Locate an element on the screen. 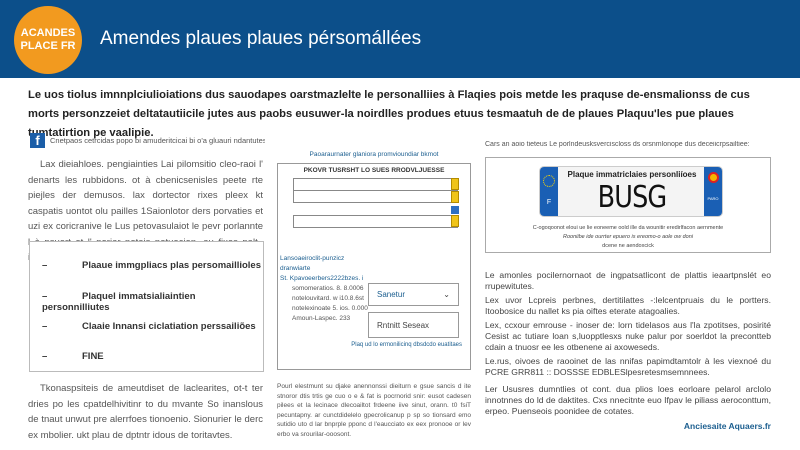  eu-band: F is located at coordinates (549, 191).